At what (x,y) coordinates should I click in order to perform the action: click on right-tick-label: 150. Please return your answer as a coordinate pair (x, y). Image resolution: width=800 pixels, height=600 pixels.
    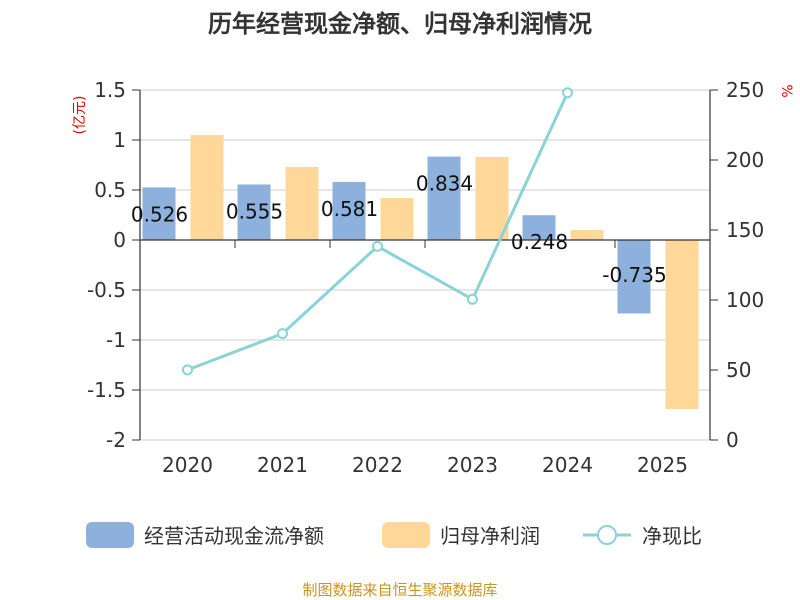
    Looking at the image, I should click on (745, 230).